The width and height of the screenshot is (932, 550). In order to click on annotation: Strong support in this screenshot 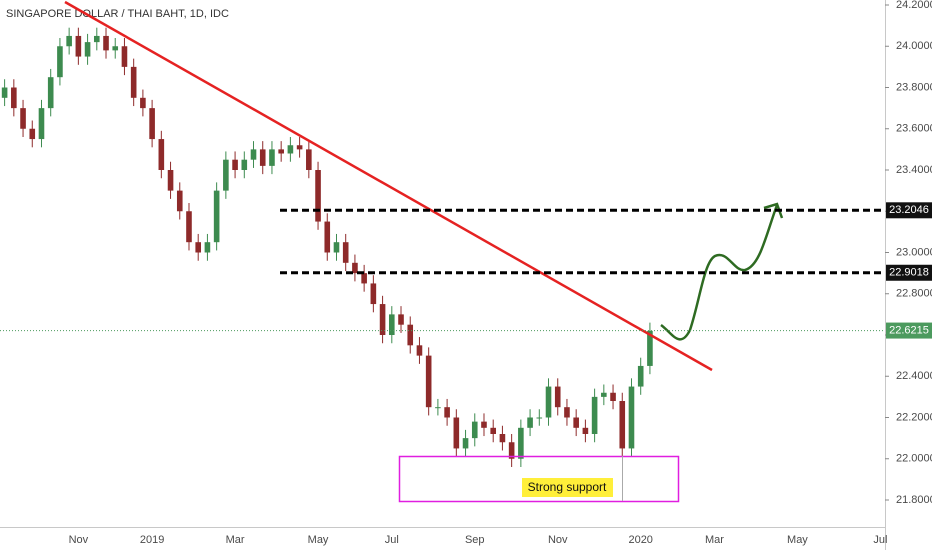, I will do `click(567, 487)`.